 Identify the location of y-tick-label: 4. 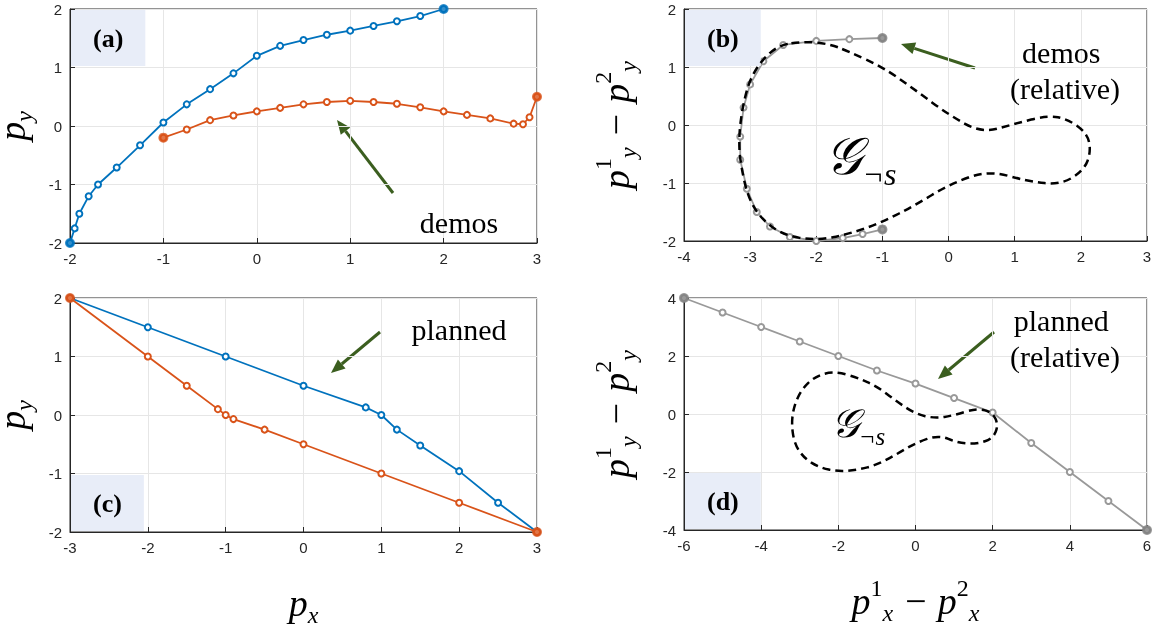
(671, 298).